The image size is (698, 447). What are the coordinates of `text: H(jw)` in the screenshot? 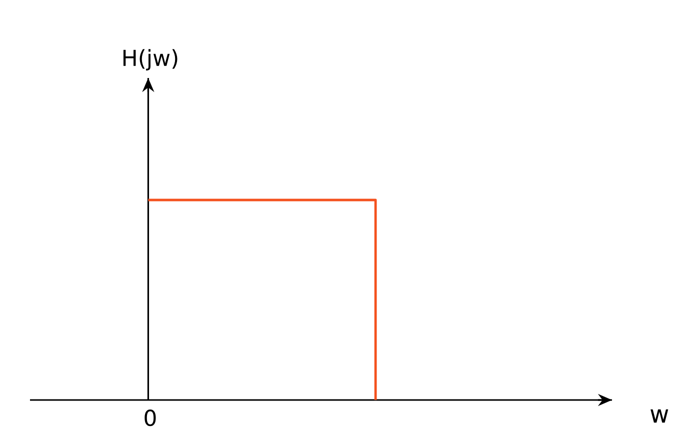 It's located at (150, 59).